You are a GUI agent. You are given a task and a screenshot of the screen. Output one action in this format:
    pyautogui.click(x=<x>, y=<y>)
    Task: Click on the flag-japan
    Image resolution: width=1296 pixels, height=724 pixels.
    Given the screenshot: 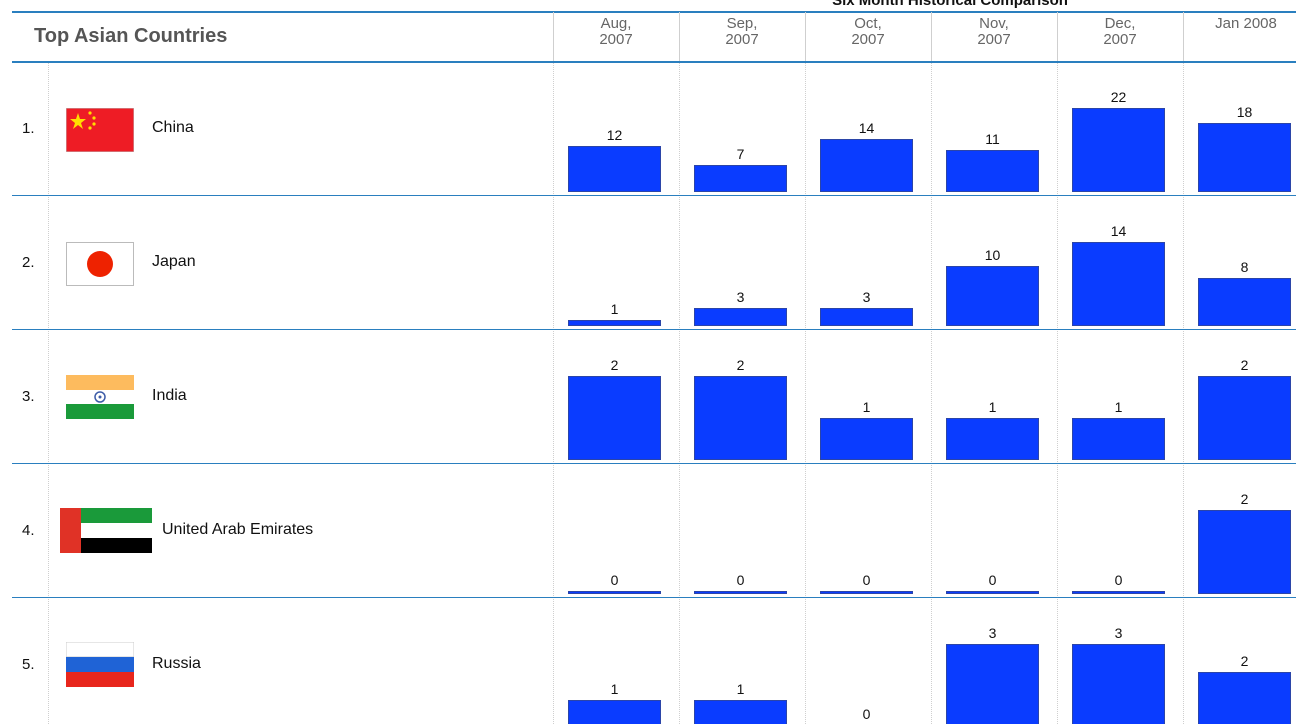 What is the action you would take?
    pyautogui.click(x=100, y=264)
    